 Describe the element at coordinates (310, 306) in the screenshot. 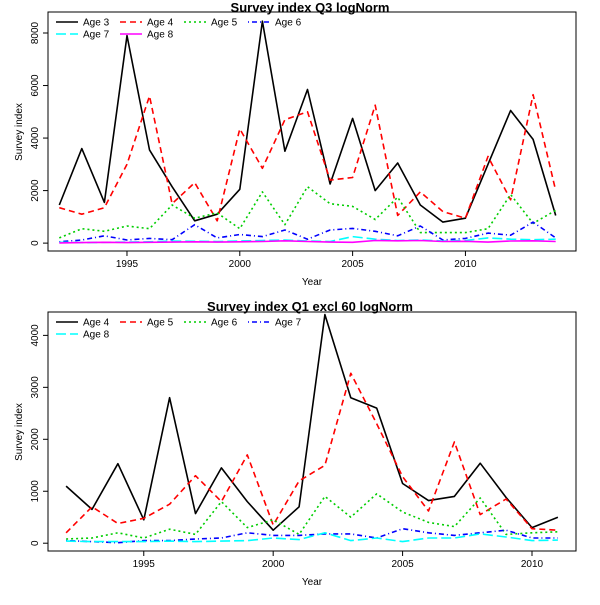

I see `chart-title: Survey index Q1 excl 60 logNorm` at that location.